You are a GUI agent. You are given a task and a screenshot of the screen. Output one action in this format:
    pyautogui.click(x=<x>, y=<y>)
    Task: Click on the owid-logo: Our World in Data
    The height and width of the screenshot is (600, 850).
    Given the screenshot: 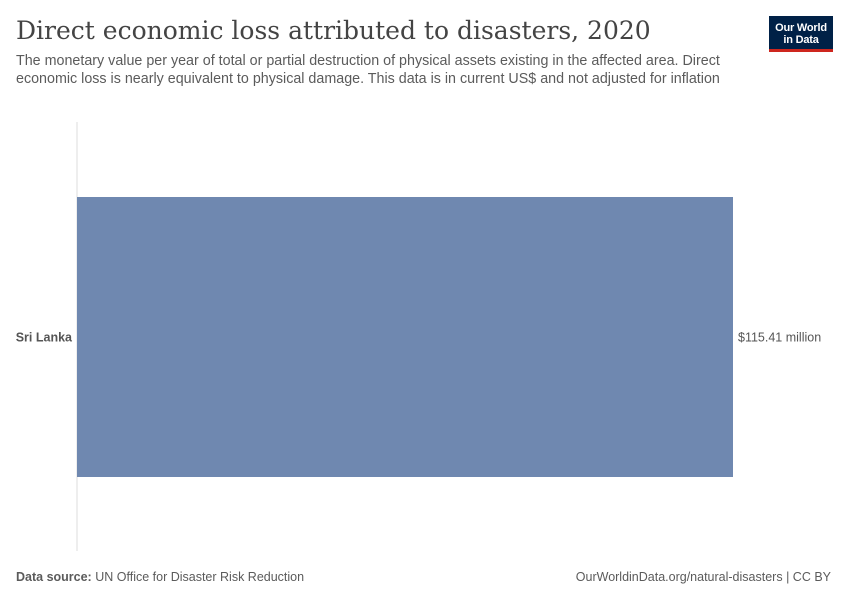 What is the action you would take?
    pyautogui.click(x=801, y=34)
    